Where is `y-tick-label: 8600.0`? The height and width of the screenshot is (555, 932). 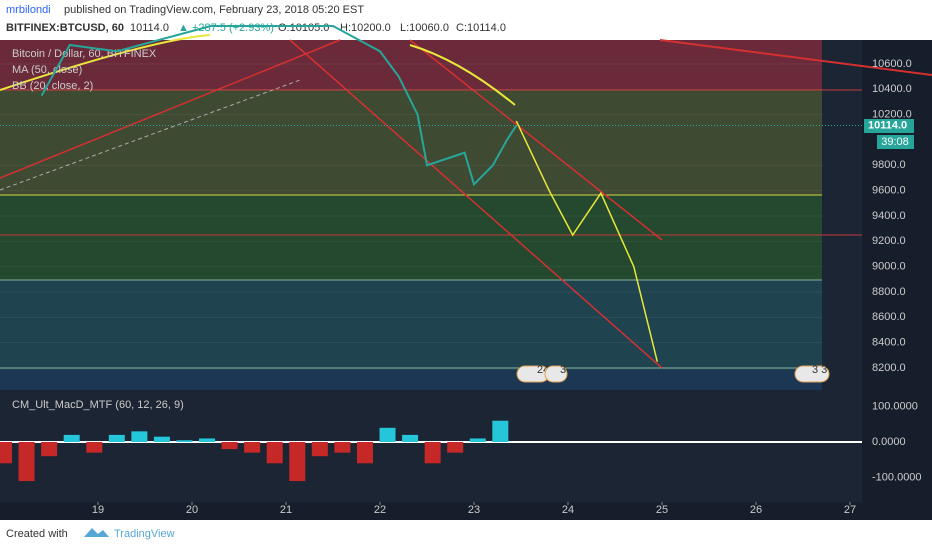
y-tick-label: 8600.0 is located at coordinates (889, 317).